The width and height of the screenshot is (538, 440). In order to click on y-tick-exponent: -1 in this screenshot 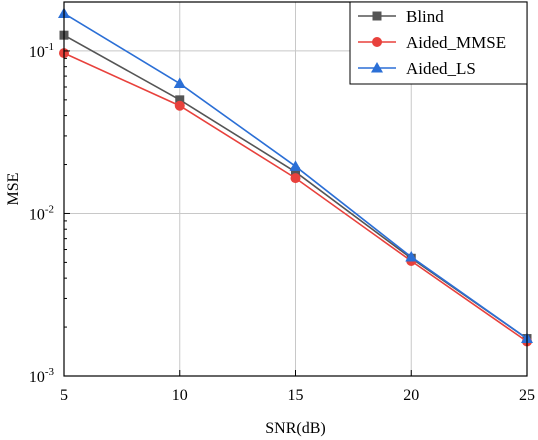, I will do `click(49, 47)`.